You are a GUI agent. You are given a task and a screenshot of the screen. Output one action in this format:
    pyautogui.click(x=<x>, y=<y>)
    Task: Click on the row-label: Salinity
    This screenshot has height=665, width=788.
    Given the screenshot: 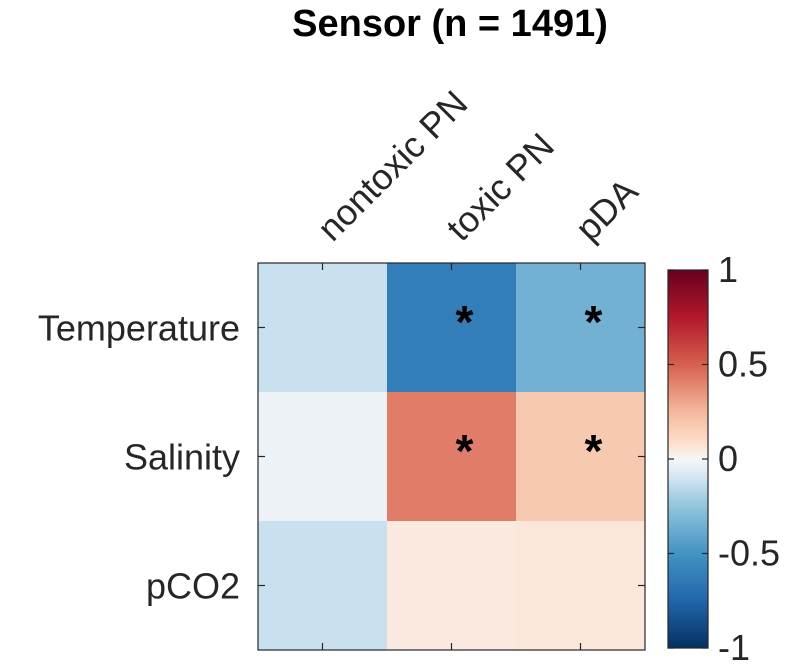 What is the action you would take?
    pyautogui.click(x=182, y=457)
    